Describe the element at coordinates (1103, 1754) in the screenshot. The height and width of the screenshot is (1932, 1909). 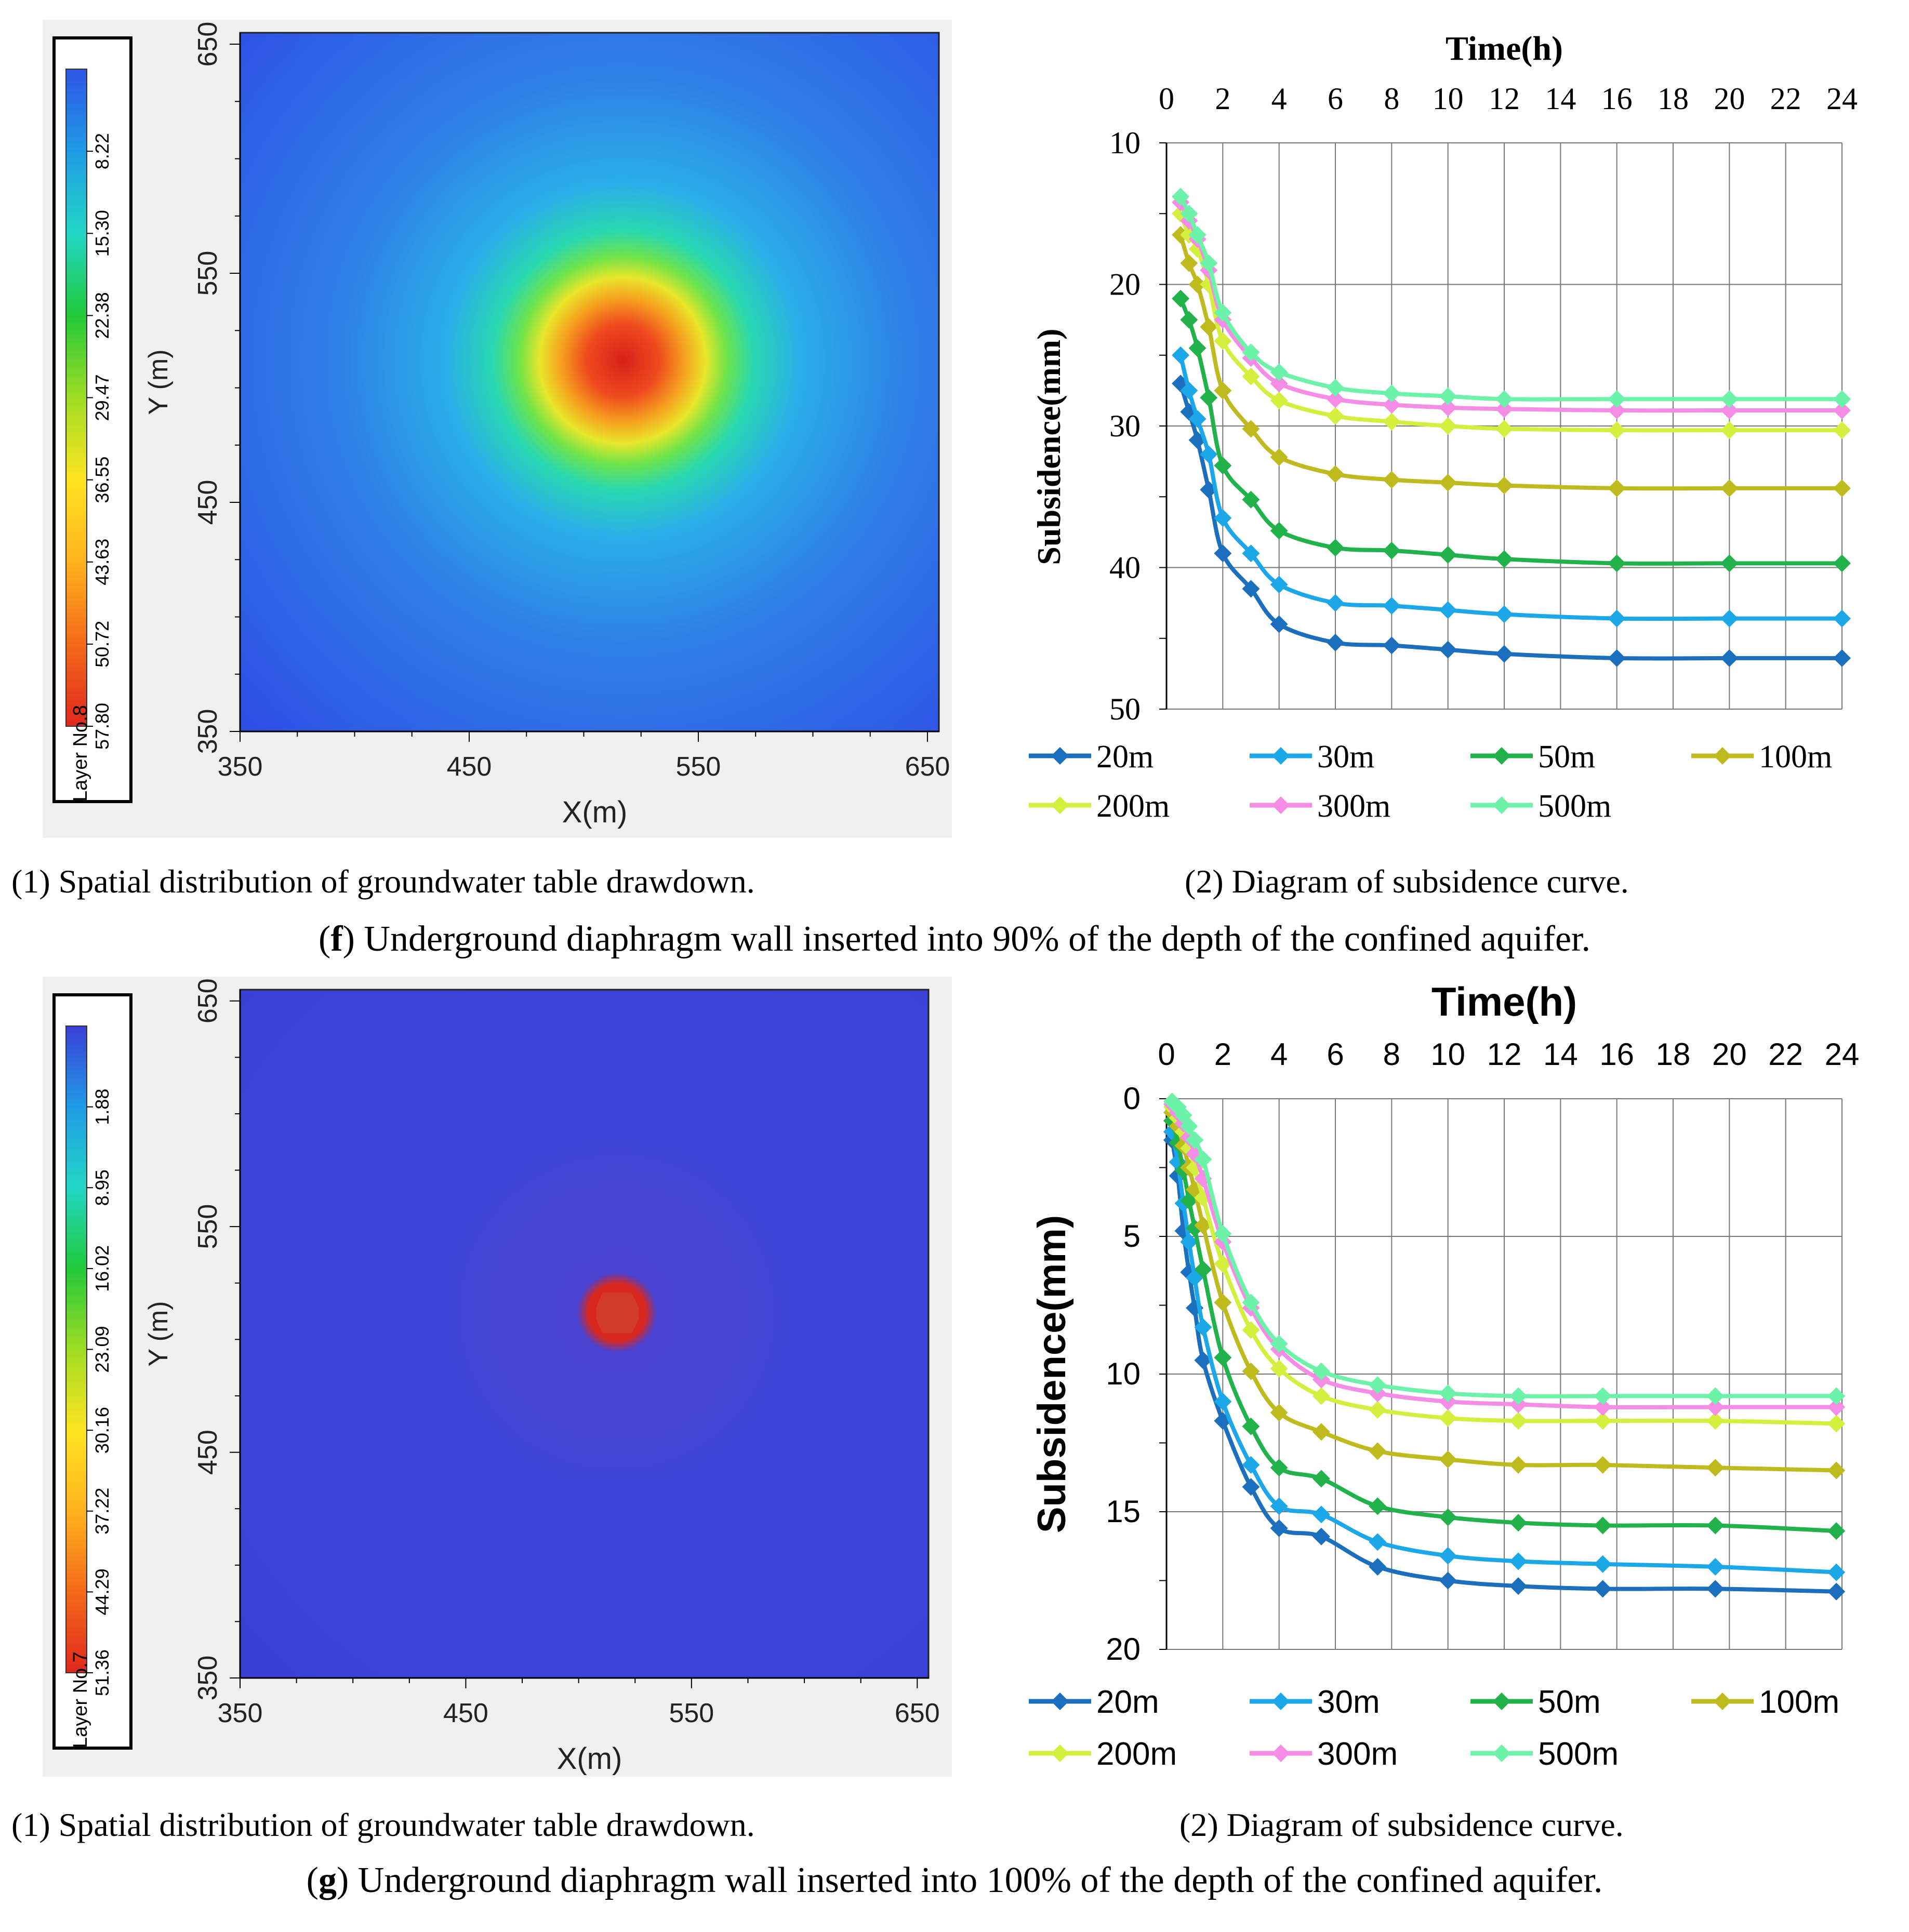
I see `legend-item: 200m` at that location.